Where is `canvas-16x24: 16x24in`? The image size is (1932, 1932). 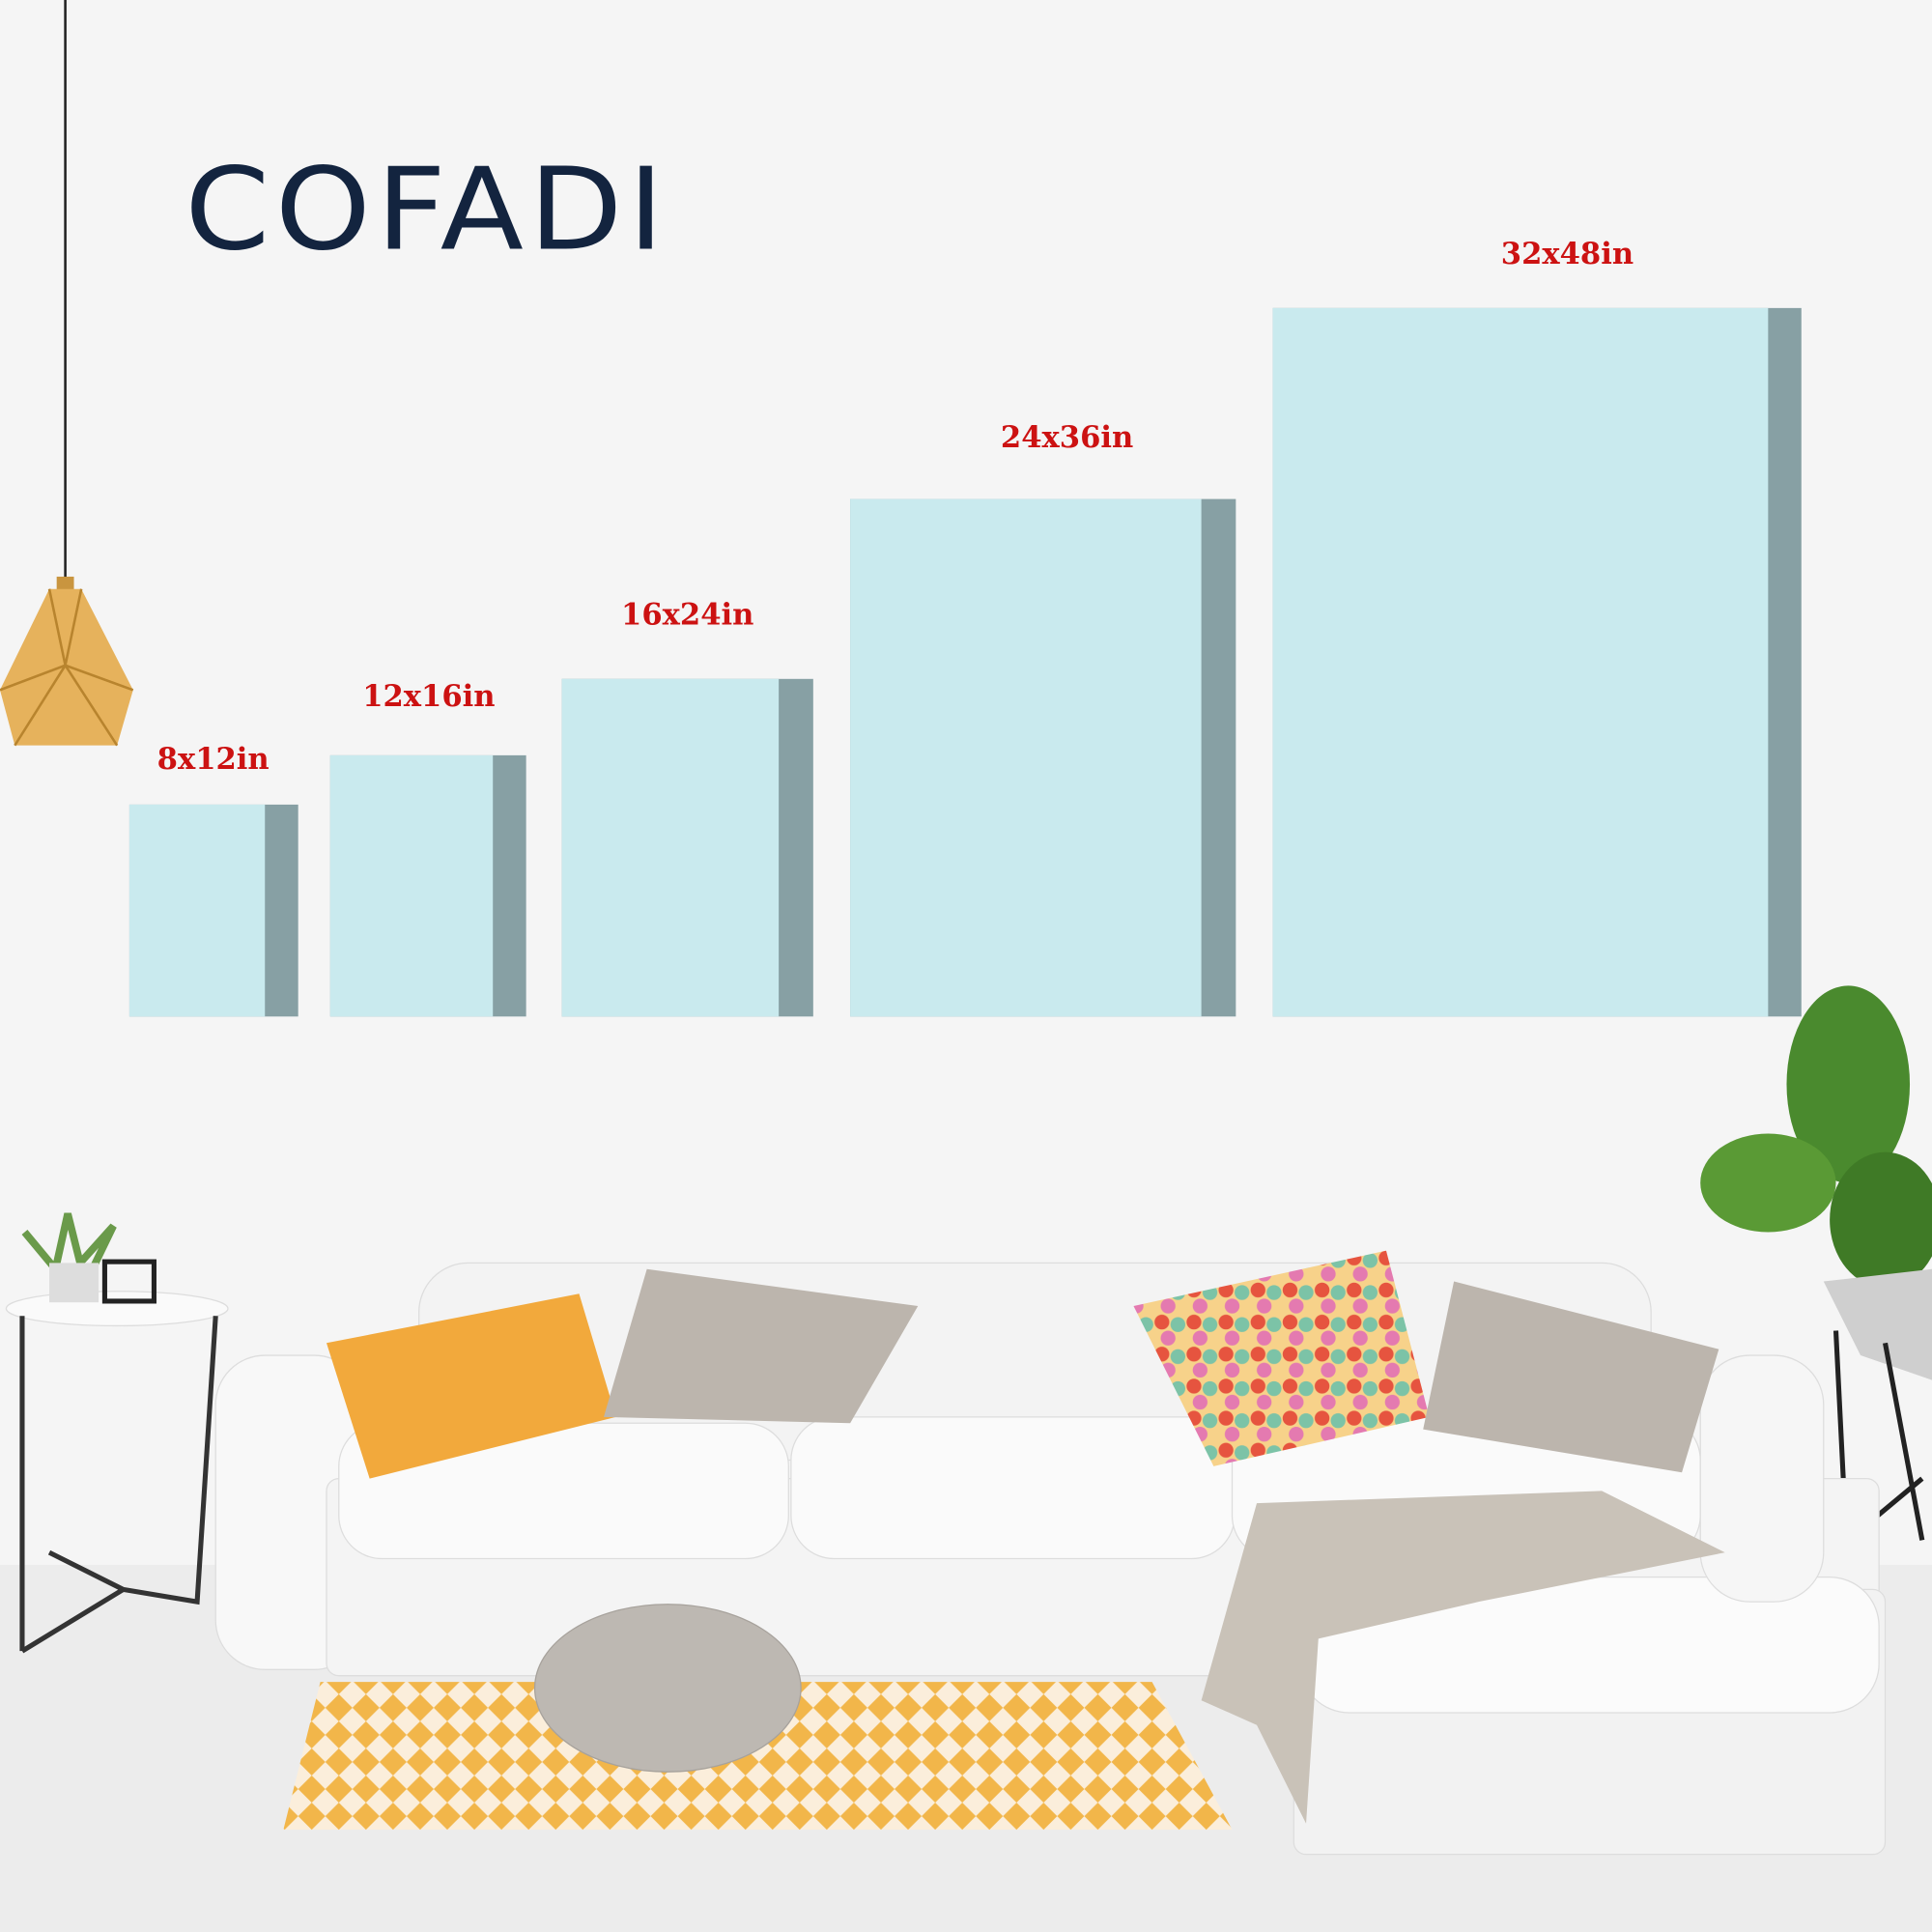 canvas-16x24: 16x24in is located at coordinates (687, 807).